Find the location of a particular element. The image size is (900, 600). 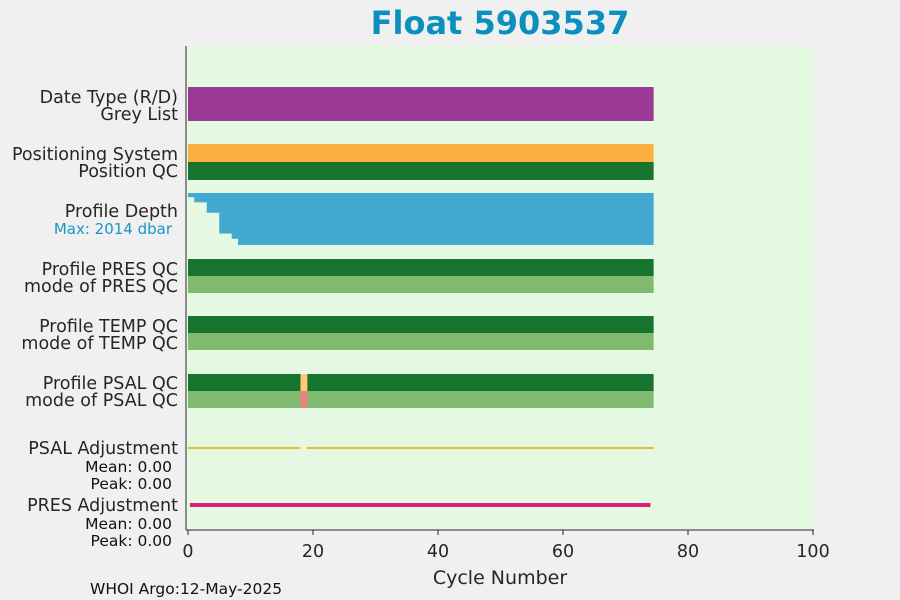

adjustment-mean-1: Mean: 0.00 is located at coordinates (128, 524).